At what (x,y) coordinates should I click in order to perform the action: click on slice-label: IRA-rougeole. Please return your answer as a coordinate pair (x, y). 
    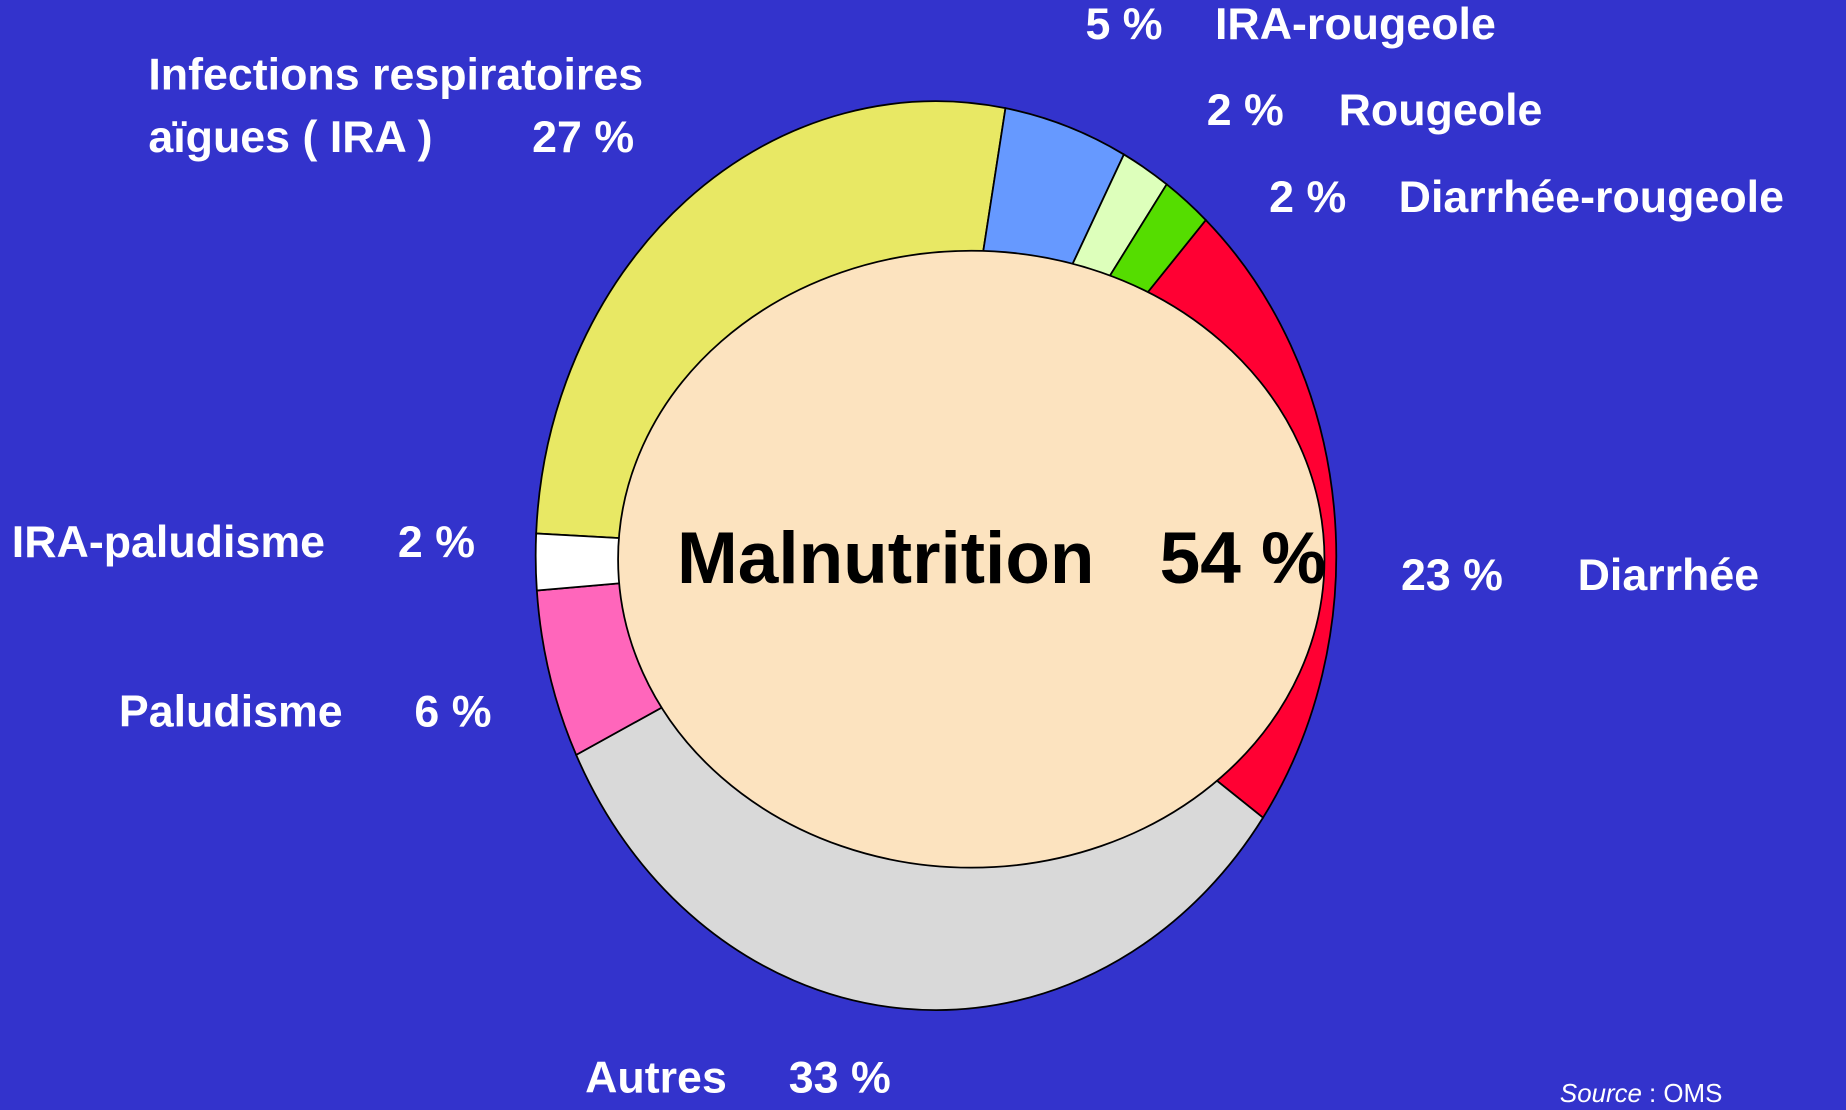
    Looking at the image, I should click on (1355, 25).